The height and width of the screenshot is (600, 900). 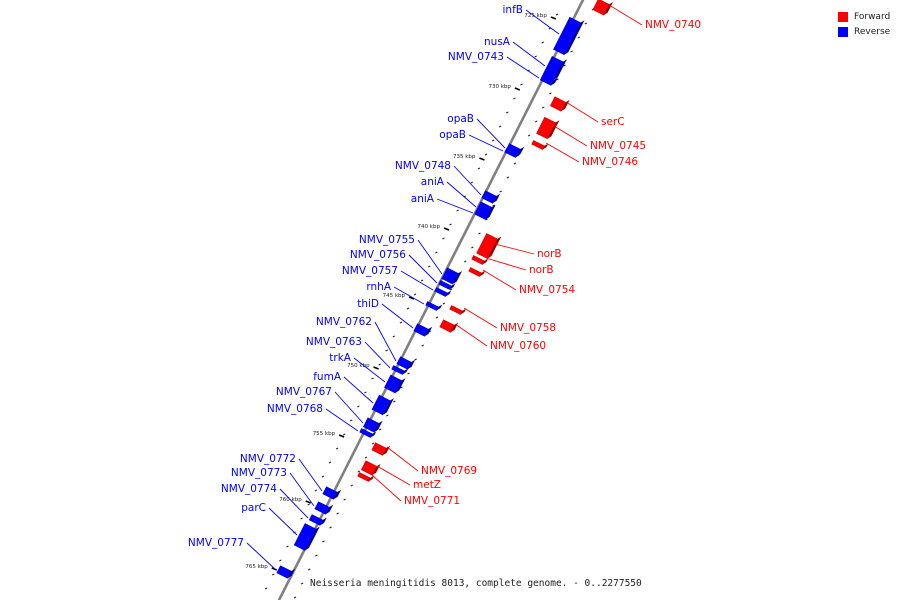 I want to click on gene-label: parC, so click(x=253, y=508).